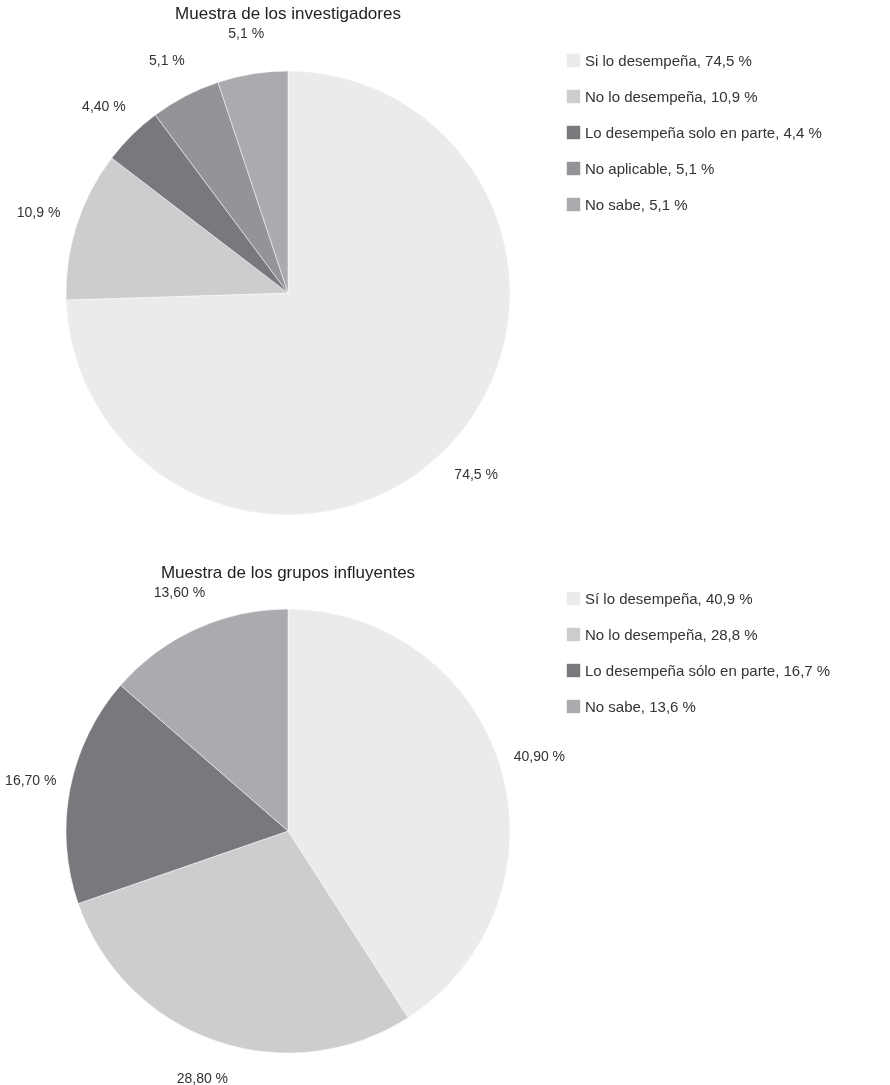  I want to click on legend-label: No sabe, 5,1 %, so click(636, 204).